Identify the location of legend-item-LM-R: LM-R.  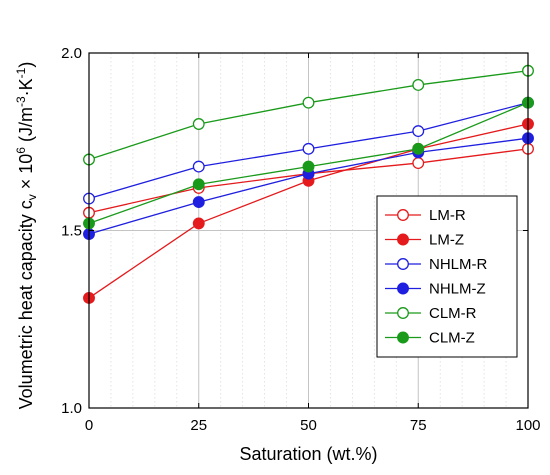
(425, 215).